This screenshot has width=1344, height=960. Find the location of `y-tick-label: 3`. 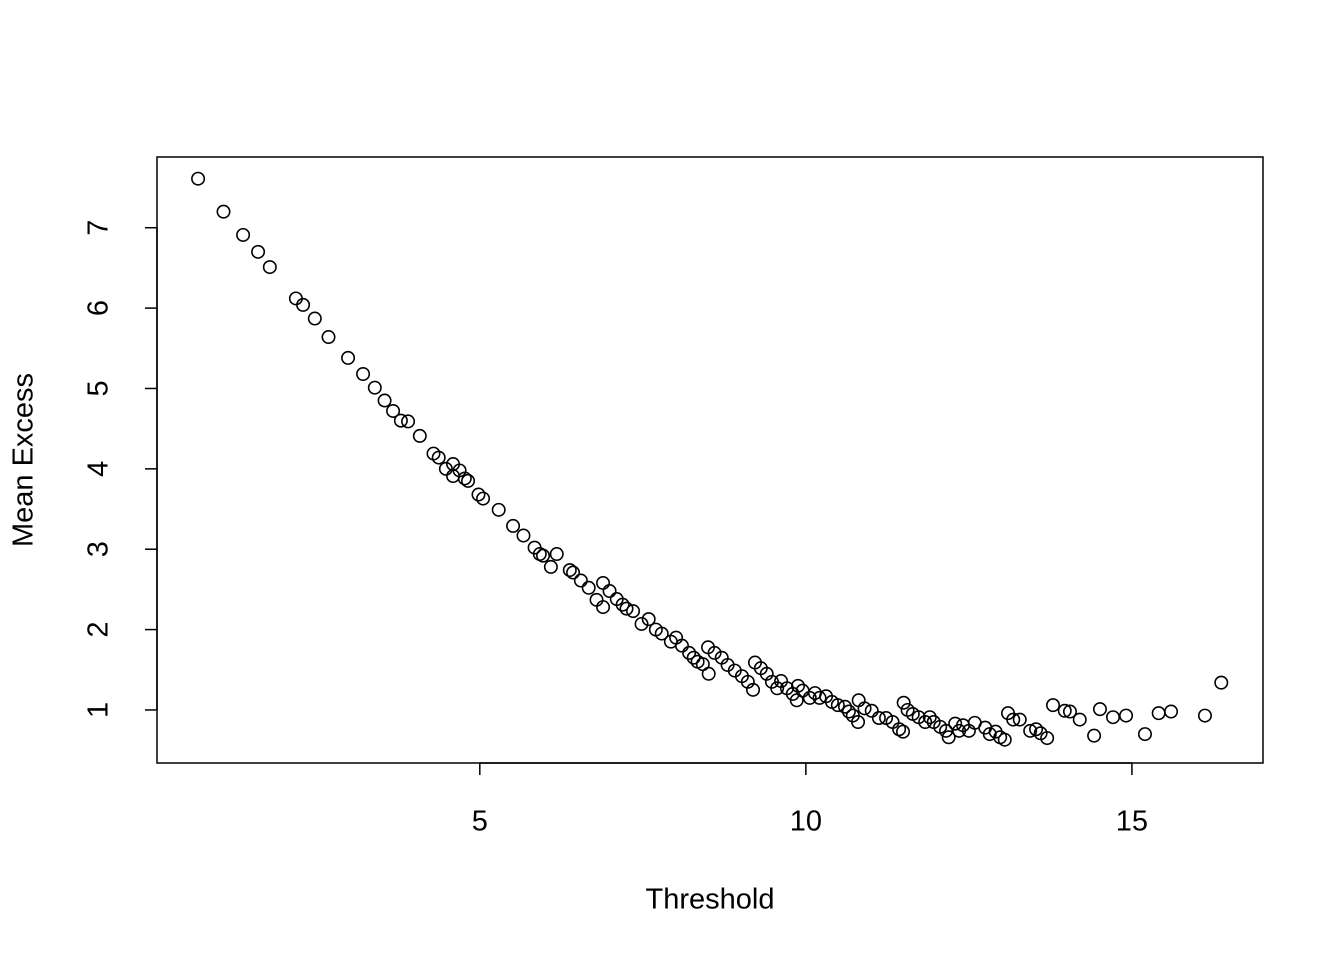

y-tick-label: 3 is located at coordinates (99, 549).